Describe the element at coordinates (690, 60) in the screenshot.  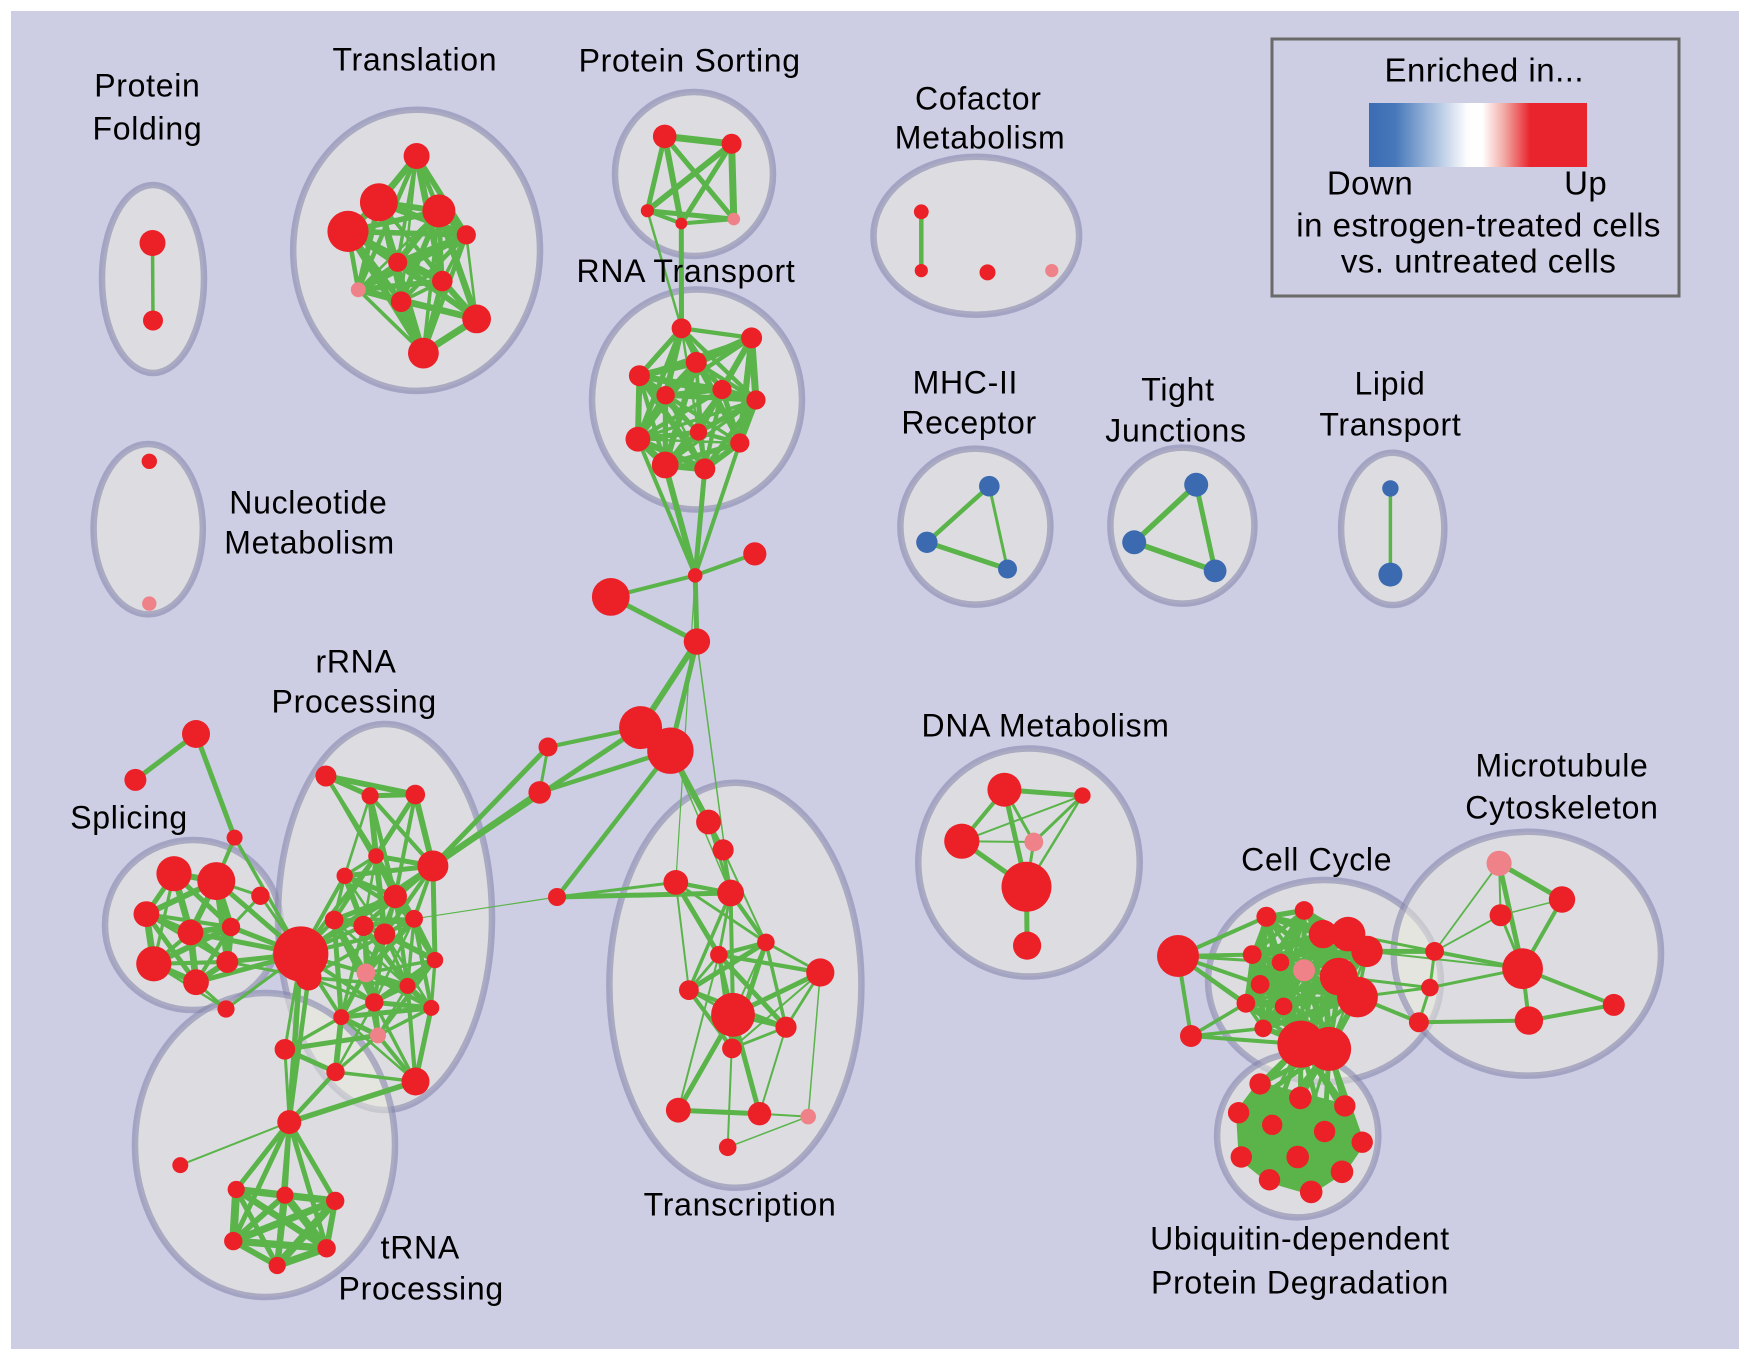
I see `svg-text: Protein Sorting` at that location.